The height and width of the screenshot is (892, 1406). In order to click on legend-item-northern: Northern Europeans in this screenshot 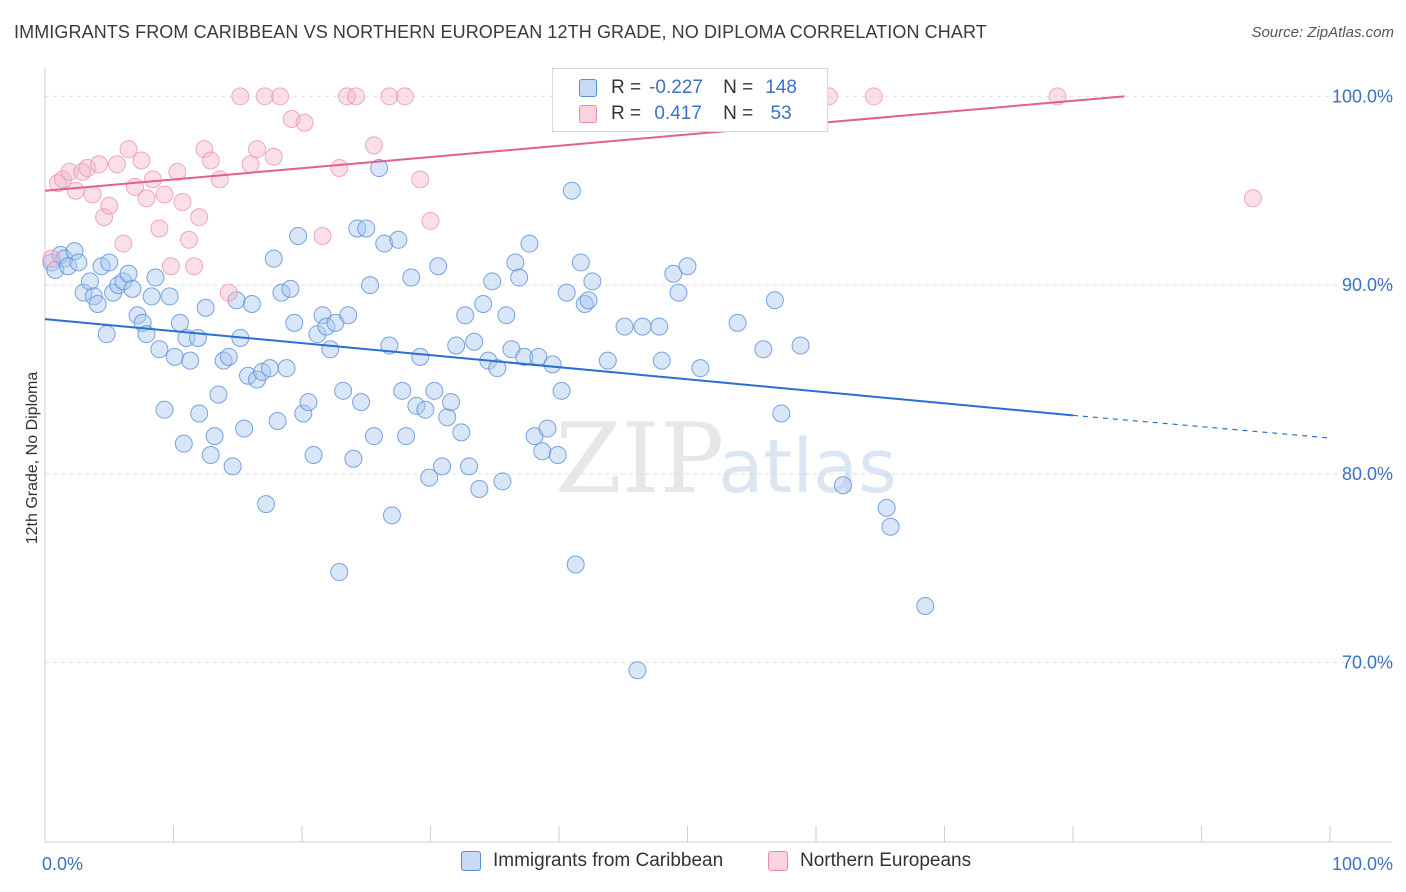, I will do `click(869, 861)`.